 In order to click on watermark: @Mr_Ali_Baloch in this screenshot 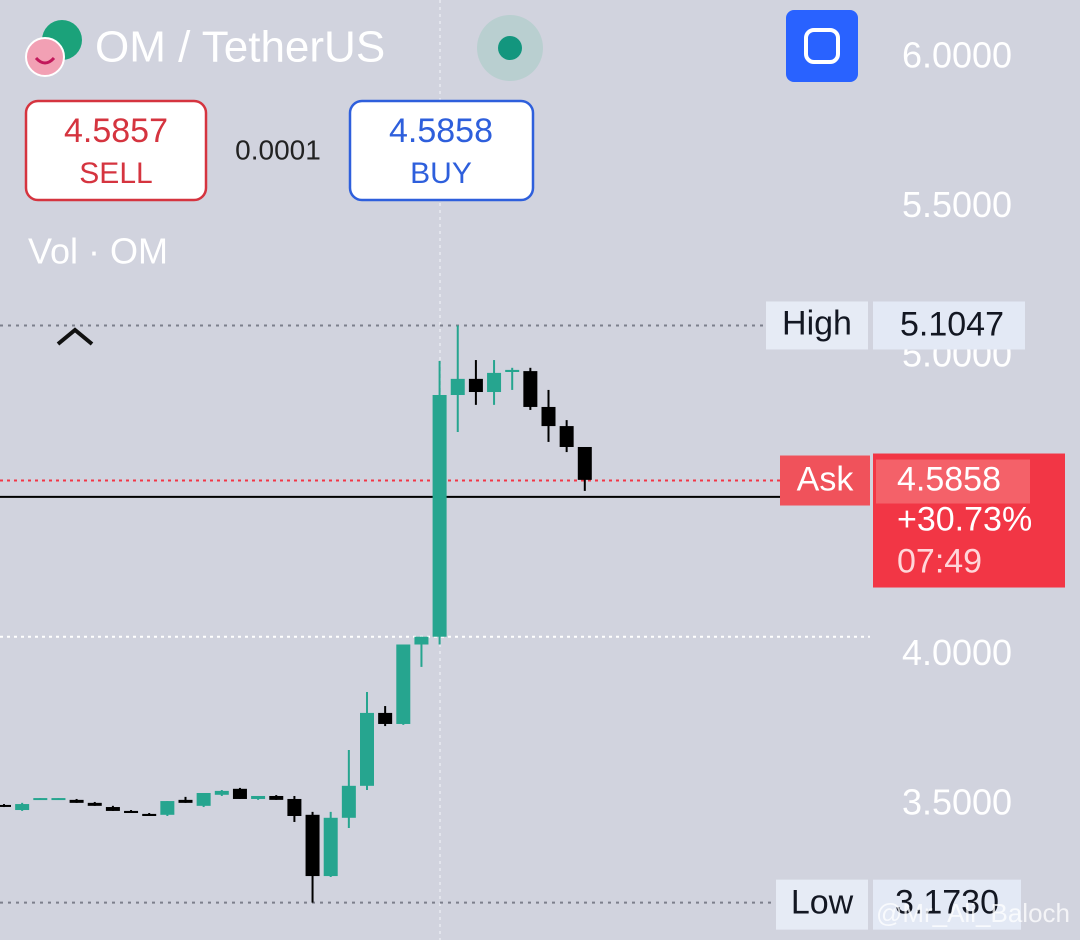, I will do `click(973, 913)`.